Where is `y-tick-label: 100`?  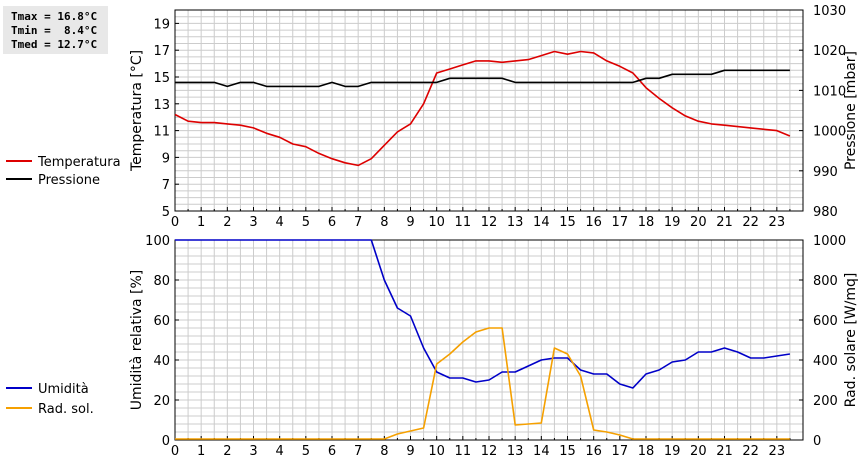 y-tick-label: 100 is located at coordinates (157, 241).